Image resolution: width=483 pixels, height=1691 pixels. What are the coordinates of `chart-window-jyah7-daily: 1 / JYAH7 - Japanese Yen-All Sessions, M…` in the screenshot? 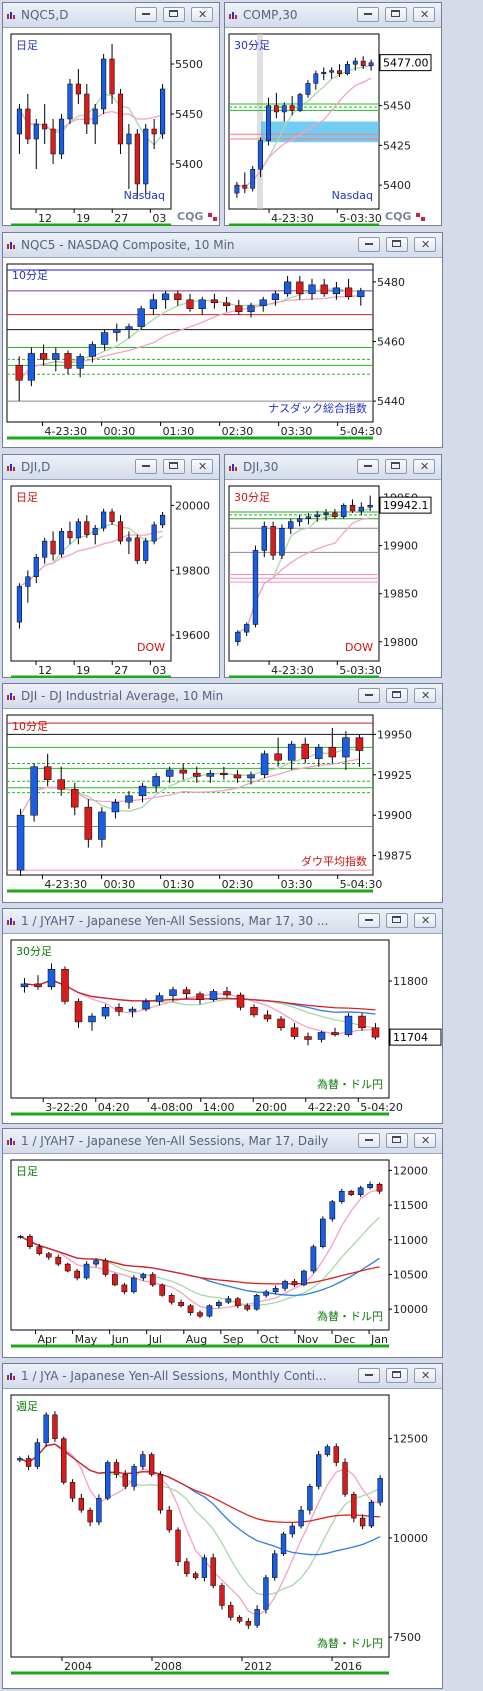 It's located at (222, 1243).